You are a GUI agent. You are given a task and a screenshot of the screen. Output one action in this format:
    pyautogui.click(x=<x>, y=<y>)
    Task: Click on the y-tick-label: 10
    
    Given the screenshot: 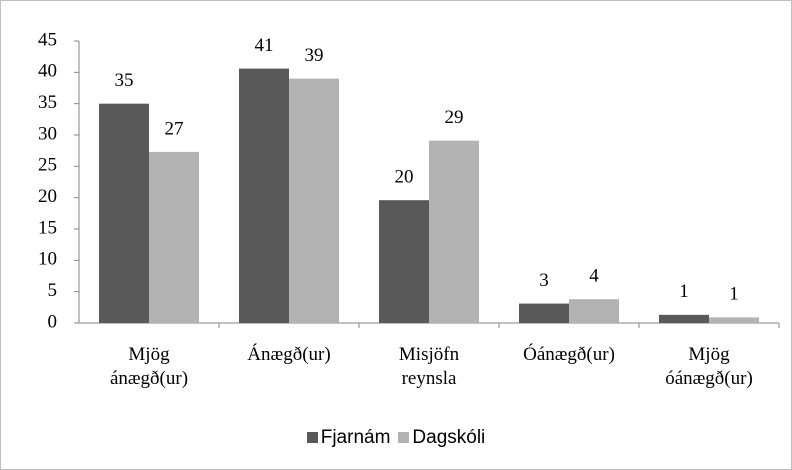 What is the action you would take?
    pyautogui.click(x=47, y=259)
    